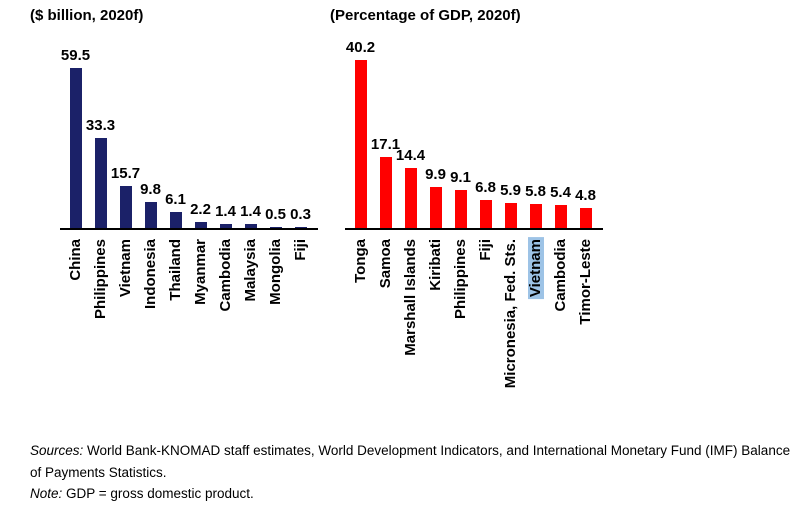 Image resolution: width=800 pixels, height=524 pixels. What do you see at coordinates (189, 135) in the screenshot?
I see `plot-area: 59.5 33.3 15.7 9.8 6.1 2.2 1.4 1.4 0.5 0.3` at bounding box center [189, 135].